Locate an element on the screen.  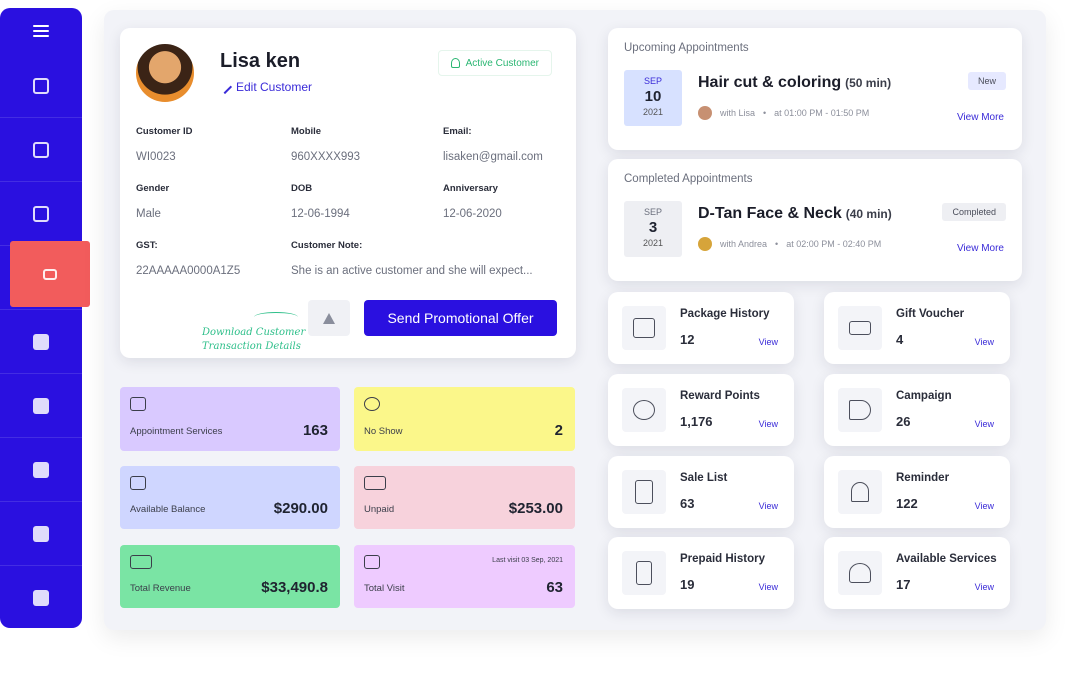
services-icon is located at coordinates (860, 573).